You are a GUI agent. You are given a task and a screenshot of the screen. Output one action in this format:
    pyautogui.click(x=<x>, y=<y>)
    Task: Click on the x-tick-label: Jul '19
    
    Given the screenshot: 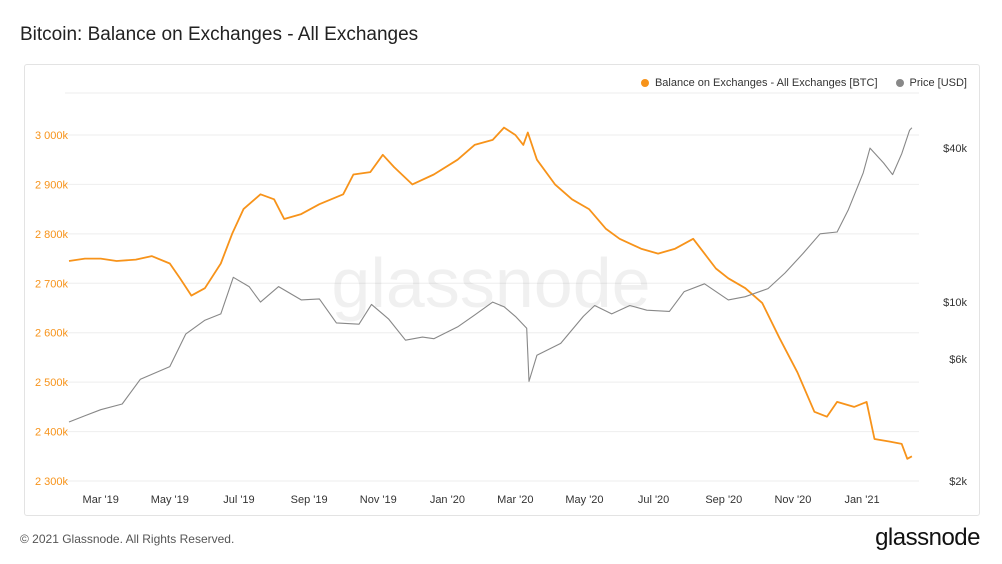 What is the action you would take?
    pyautogui.click(x=238, y=500)
    